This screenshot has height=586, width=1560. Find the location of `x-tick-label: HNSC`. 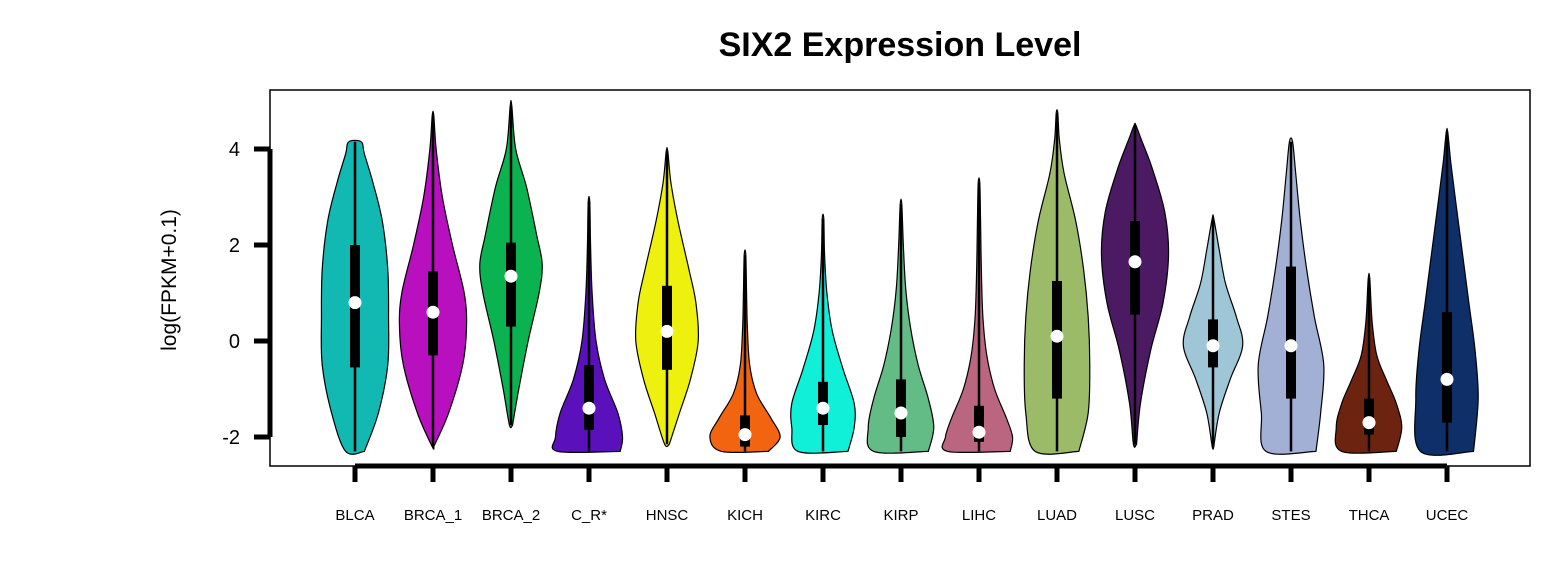

x-tick-label: HNSC is located at coordinates (667, 515).